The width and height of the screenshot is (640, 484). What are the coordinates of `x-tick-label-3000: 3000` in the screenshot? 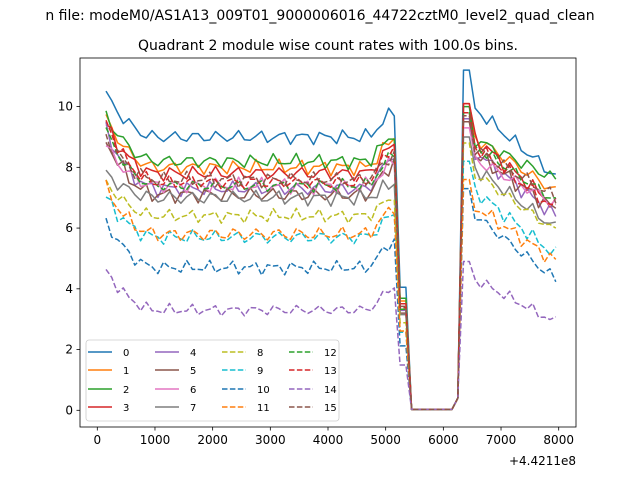 It's located at (270, 440).